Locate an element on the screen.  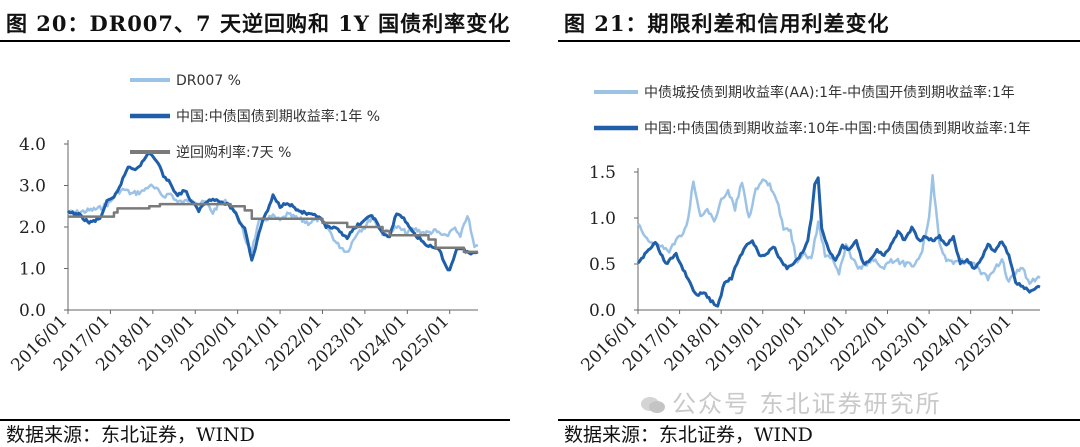
figure-title: 图 20：DR007、7 天逆回购和 1Y 国债利率变化 is located at coordinates (258, 23).